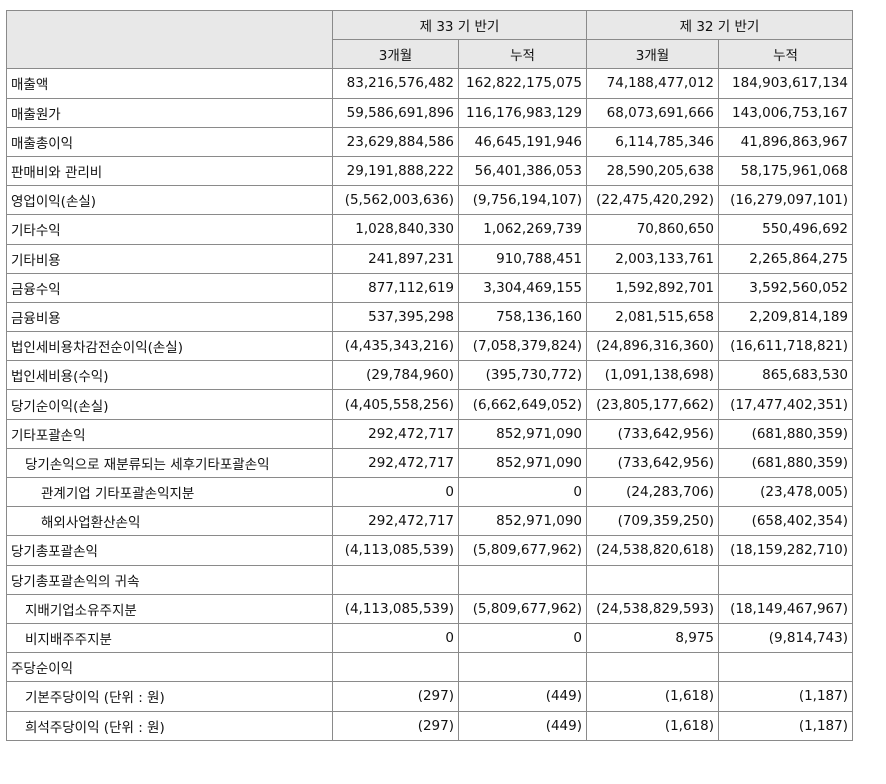 This screenshot has height=784, width=886. What do you see at coordinates (429, 725) in the screenshot?
I see `table-row: 희석주당이익 (단위 : 원) (297) (449) (1,618) (1,187)` at bounding box center [429, 725].